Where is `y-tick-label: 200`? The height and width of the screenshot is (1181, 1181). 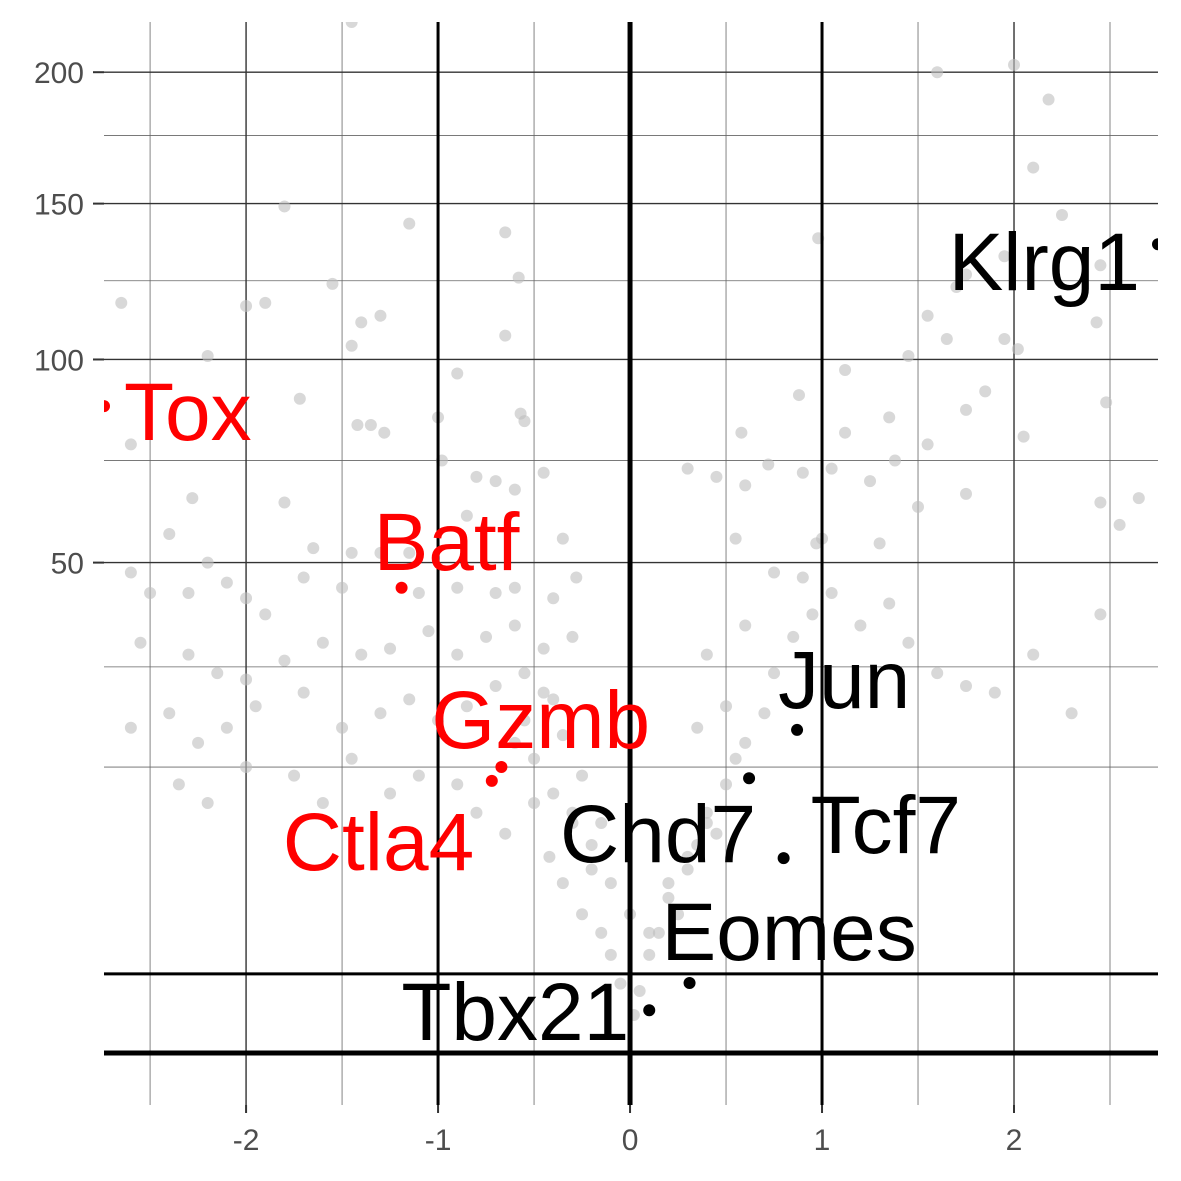
y-tick-label: 200 is located at coordinates (59, 73).